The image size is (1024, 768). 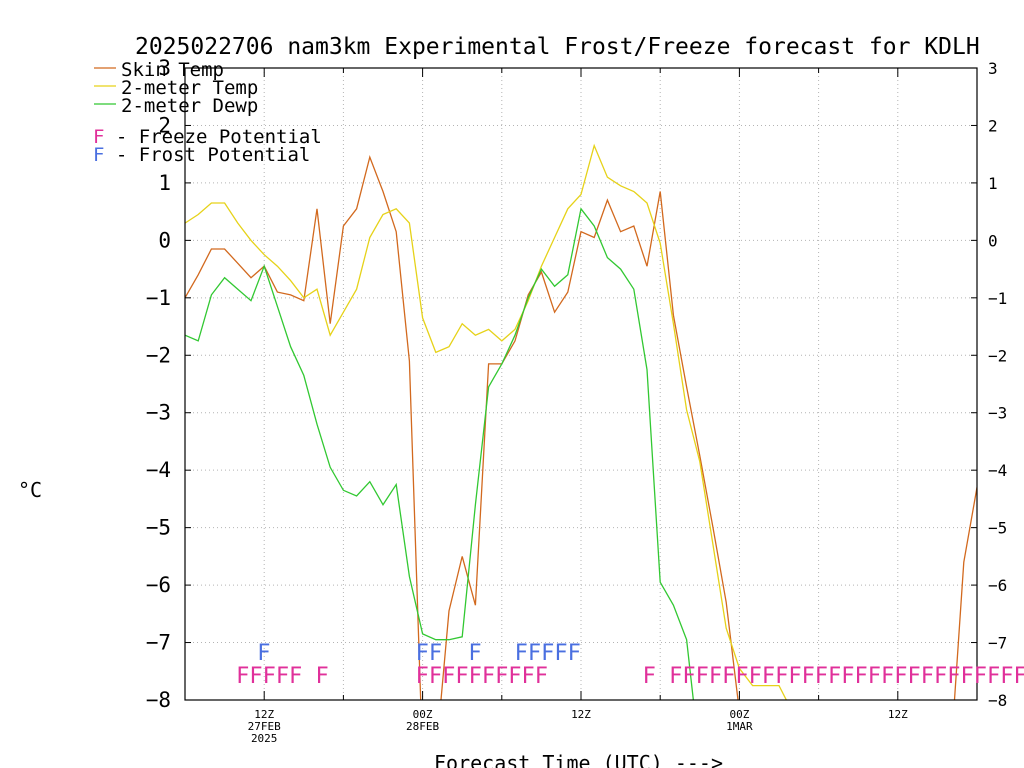 What do you see at coordinates (422, 726) in the screenshot?
I see `x-tick-label: 28FEB` at bounding box center [422, 726].